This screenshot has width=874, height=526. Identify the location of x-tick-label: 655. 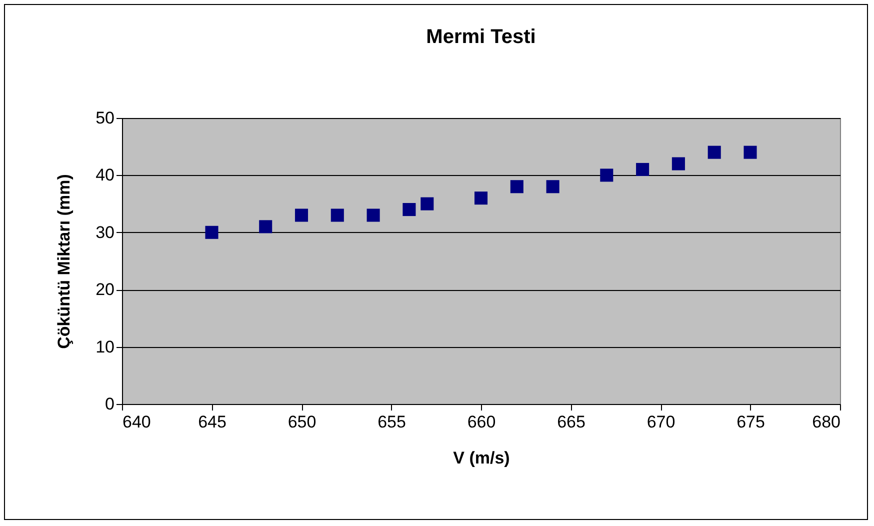
(392, 422).